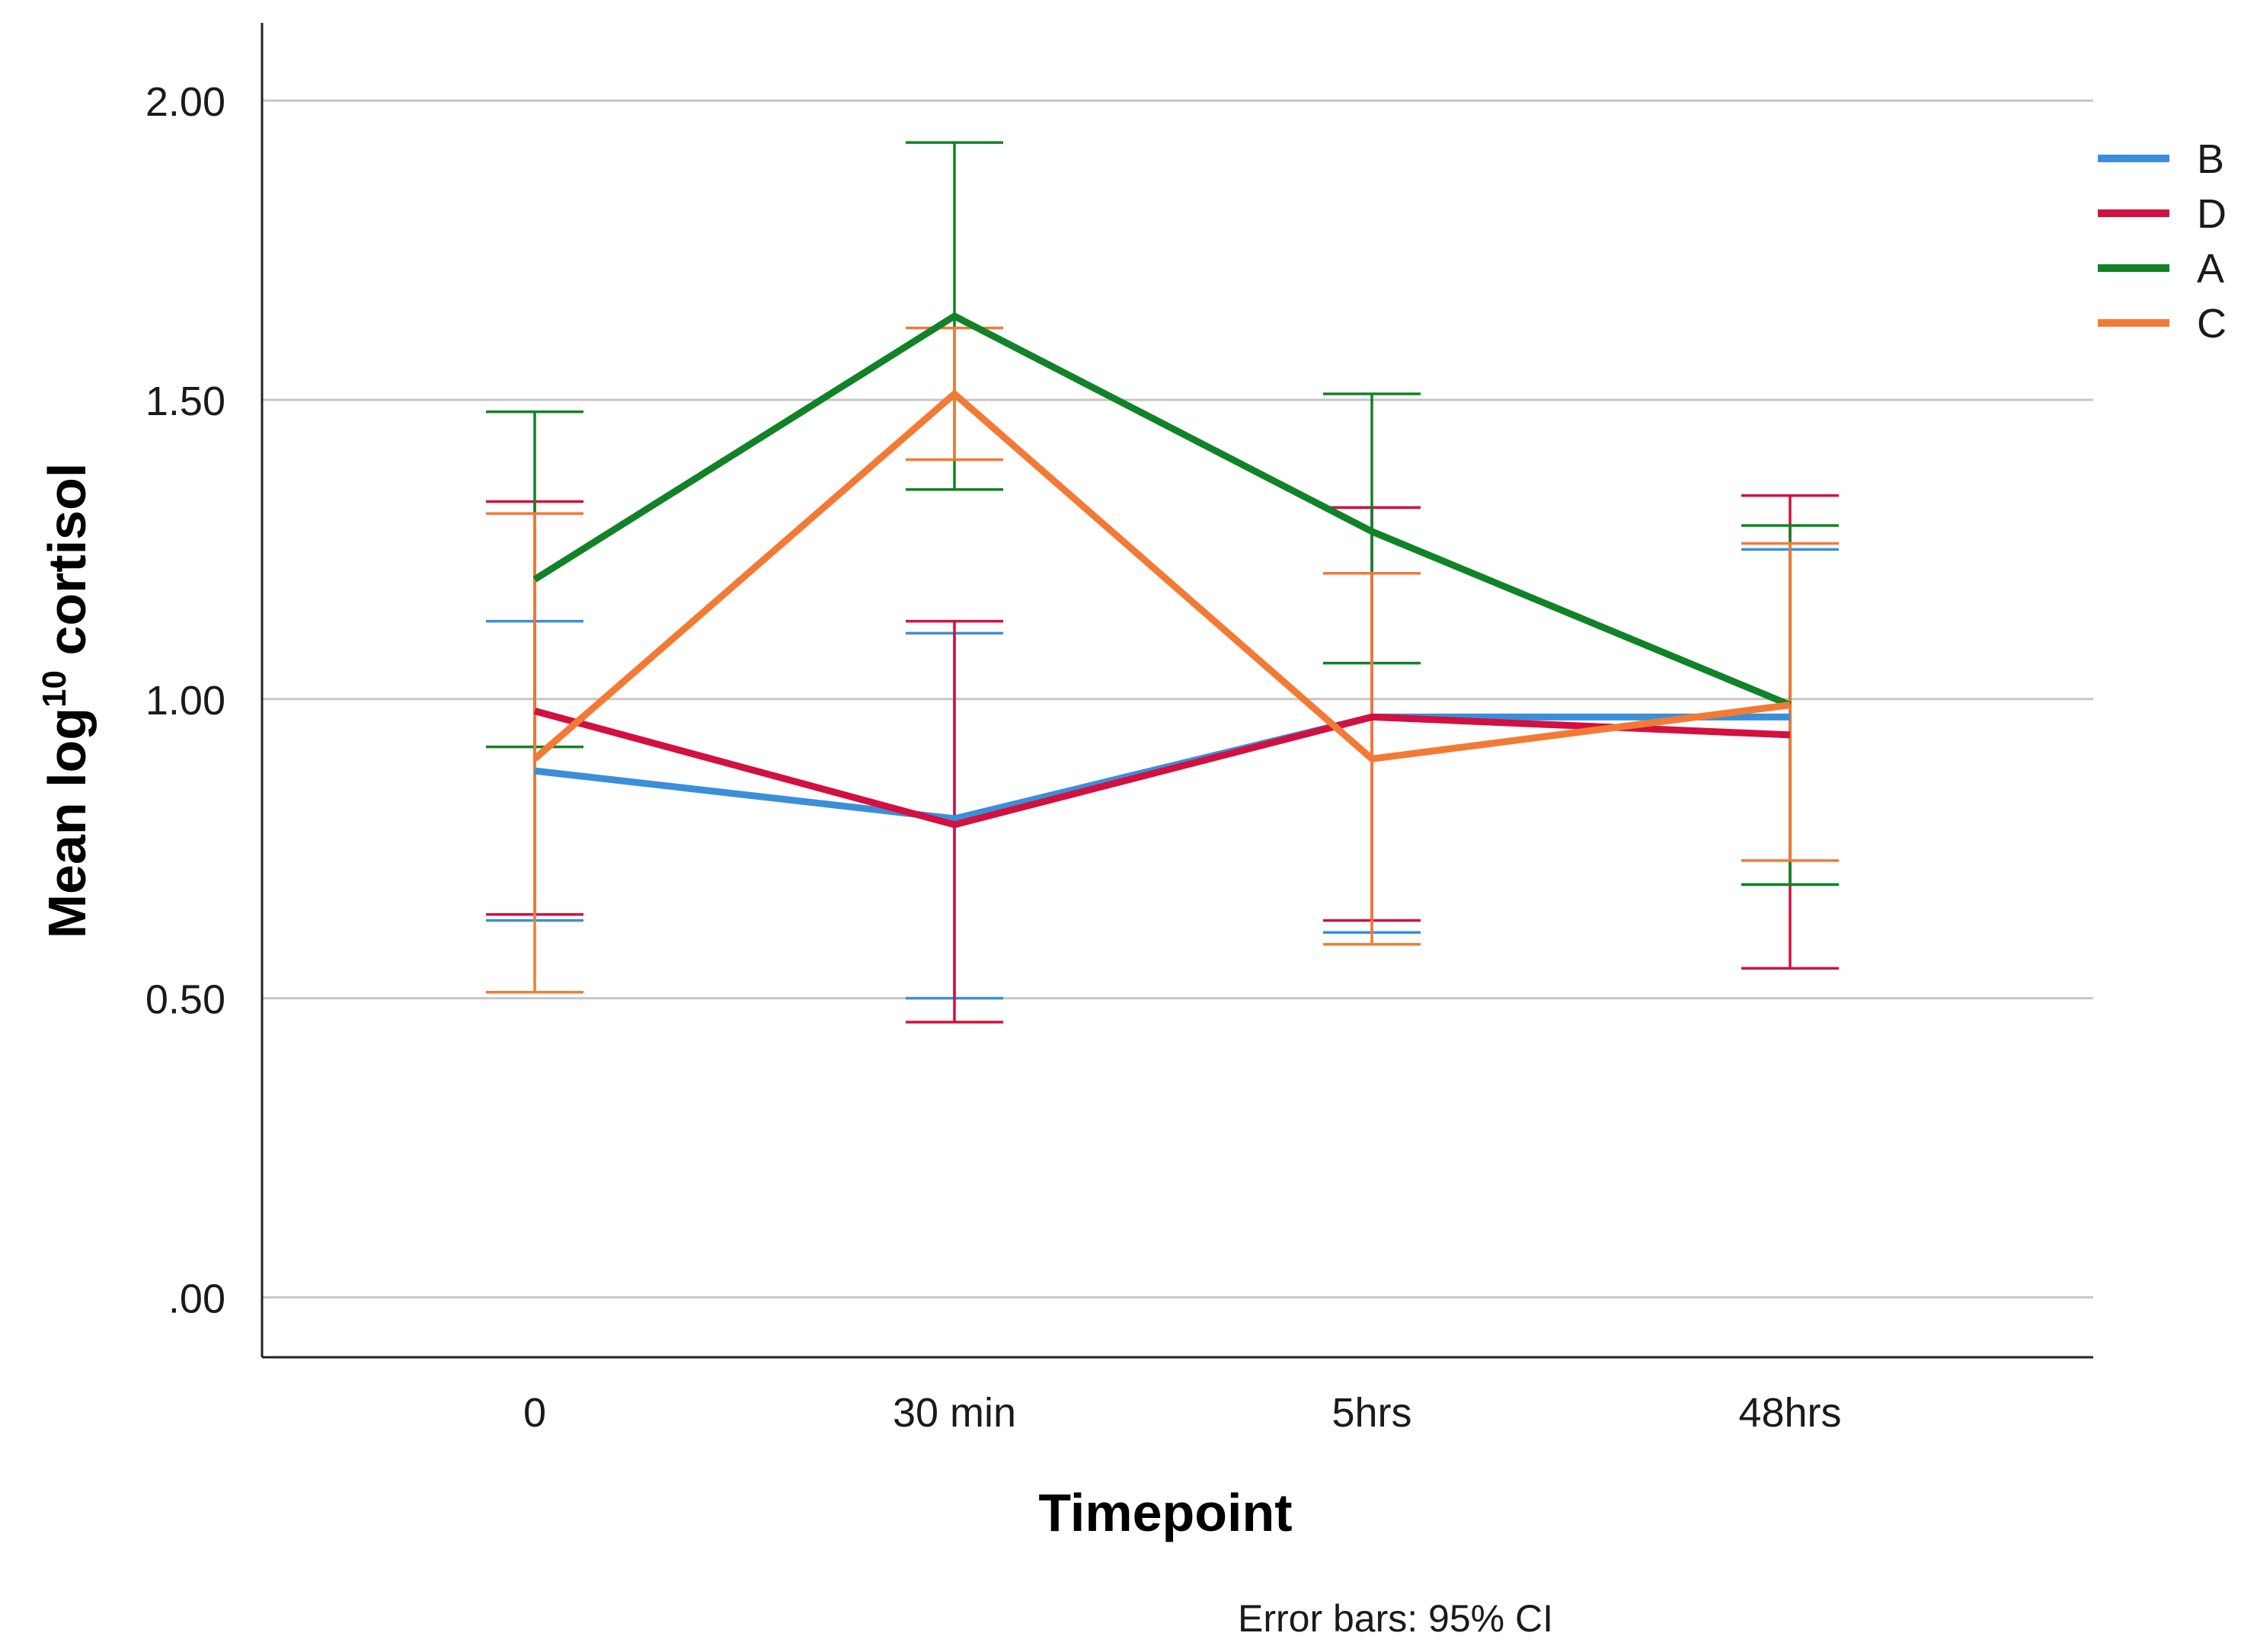 This screenshot has width=2241, height=1652. Describe the element at coordinates (185, 102) in the screenshot. I see `y-tick-label: 2.00` at that location.